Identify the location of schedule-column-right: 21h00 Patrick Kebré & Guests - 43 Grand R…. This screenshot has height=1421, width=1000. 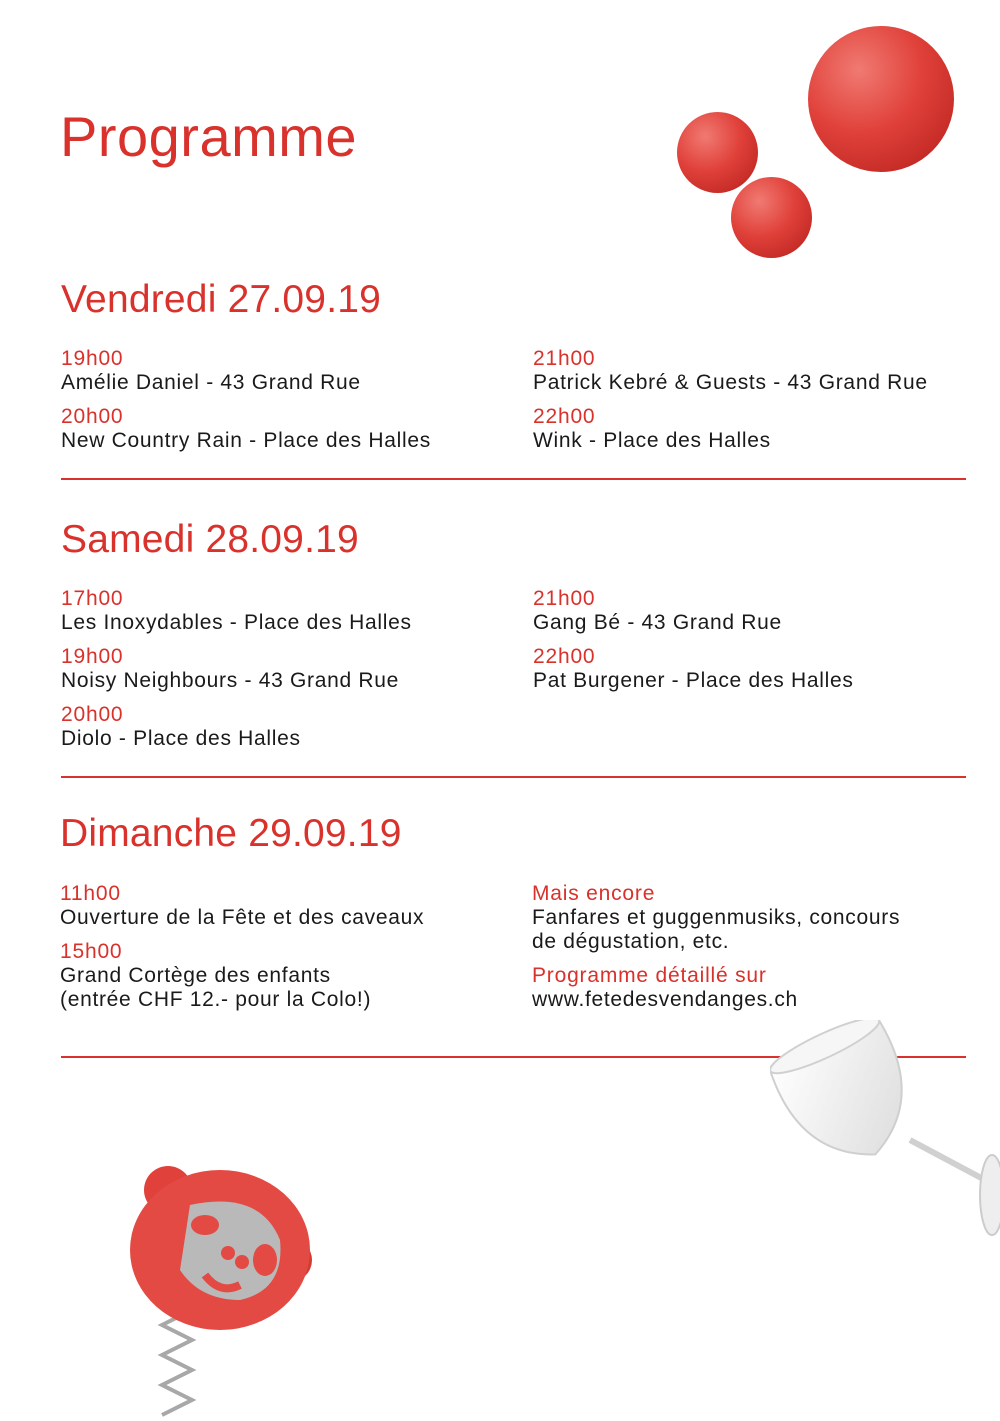
(753, 404).